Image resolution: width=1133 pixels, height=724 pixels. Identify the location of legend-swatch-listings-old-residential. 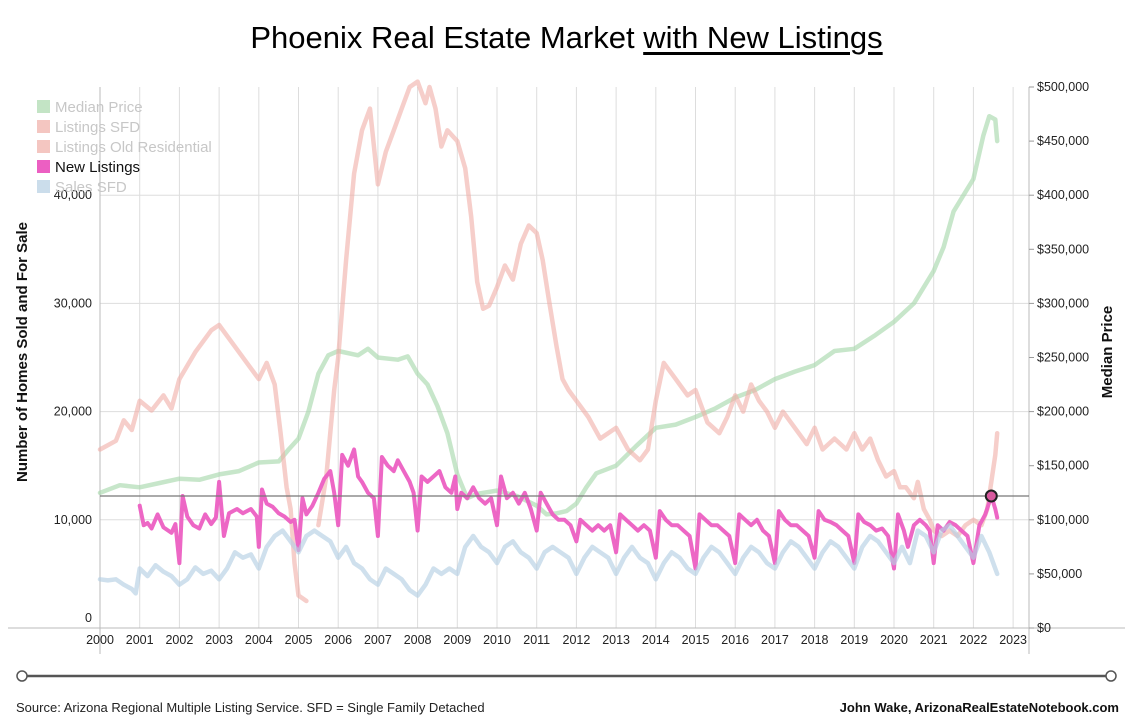
(43, 146).